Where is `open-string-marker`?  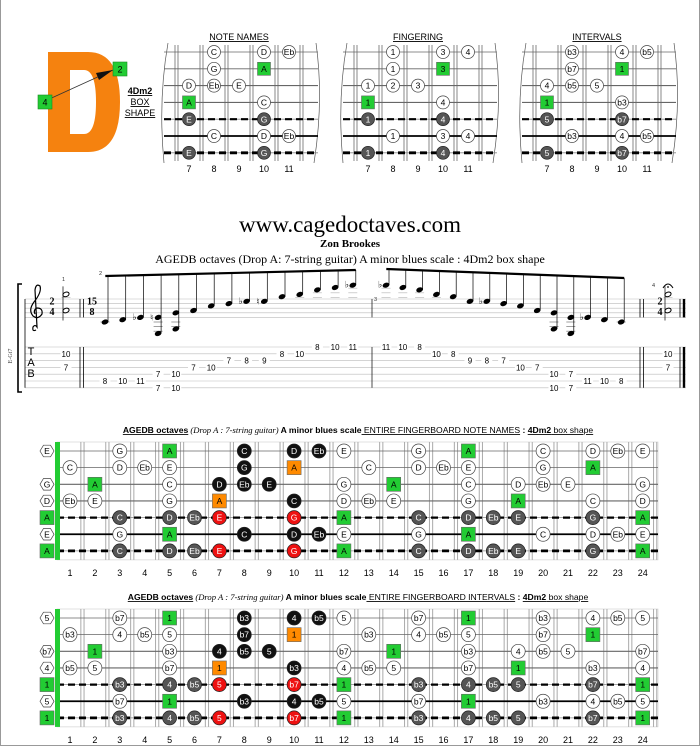
open-string-marker is located at coordinates (47, 651).